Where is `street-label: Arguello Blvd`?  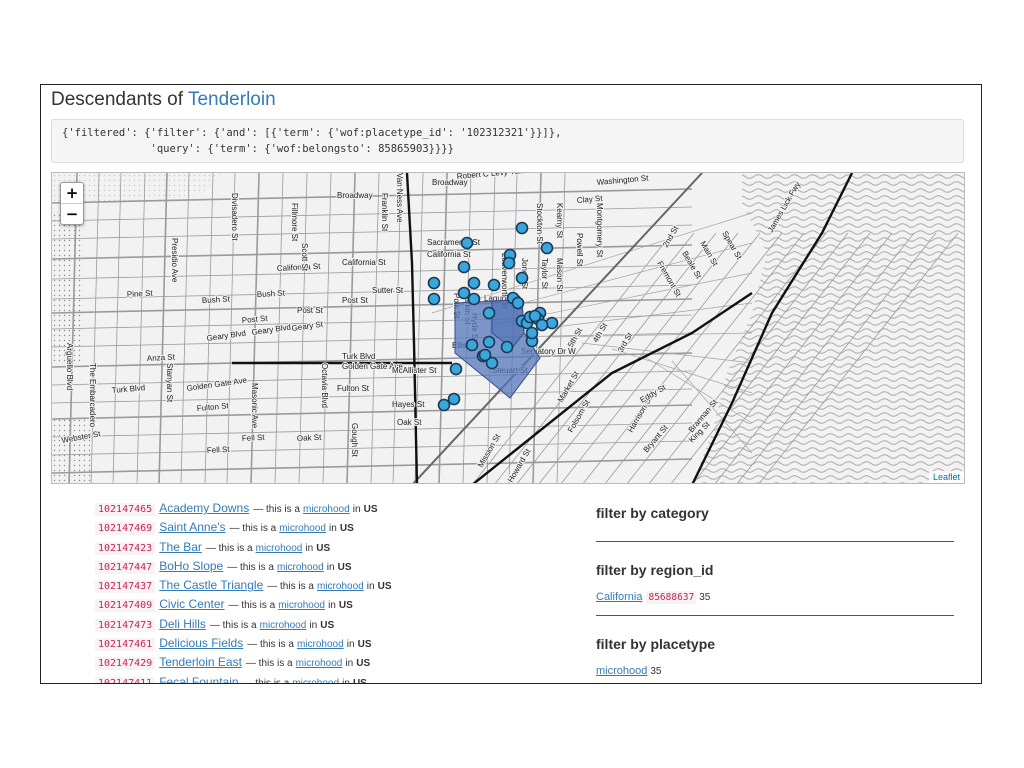
street-label: Arguello Blvd is located at coordinates (69, 366).